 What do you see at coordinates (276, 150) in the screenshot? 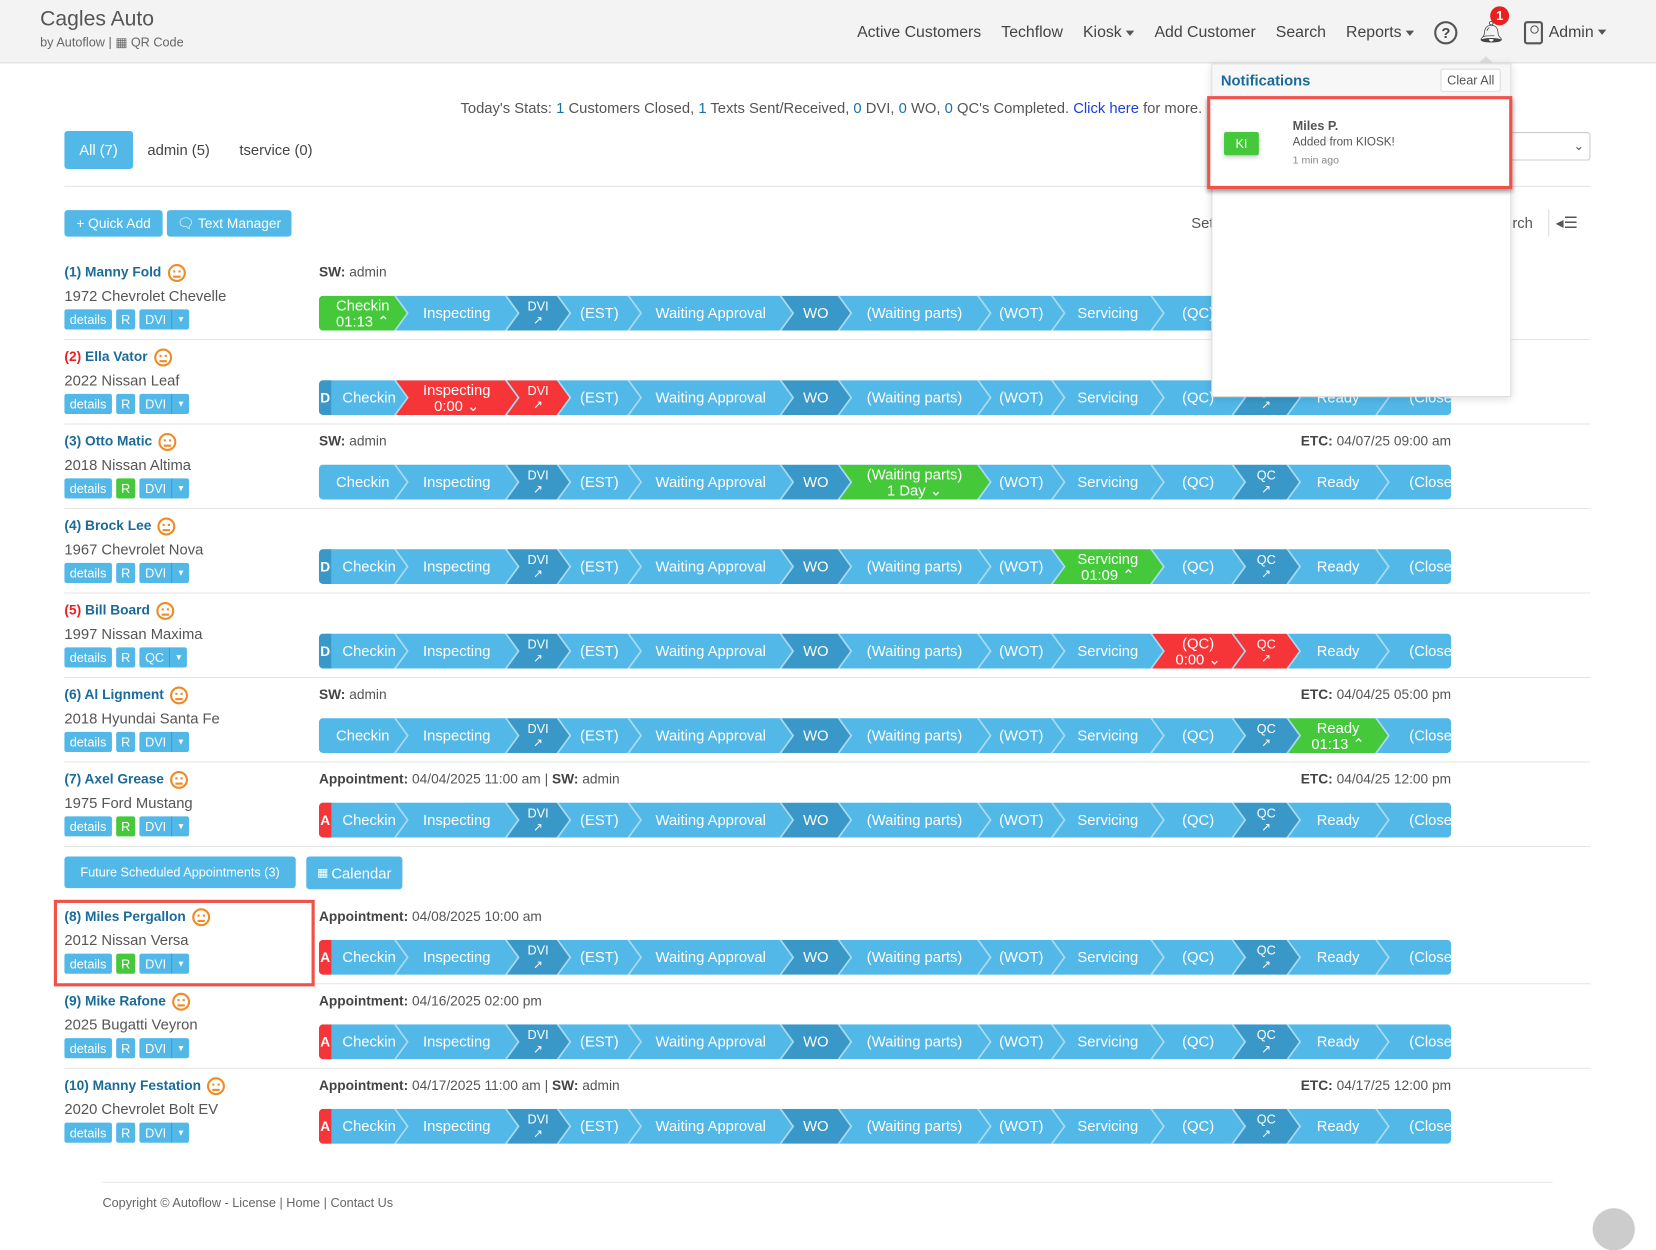
I see `tab-tservice: tservice (0)` at bounding box center [276, 150].